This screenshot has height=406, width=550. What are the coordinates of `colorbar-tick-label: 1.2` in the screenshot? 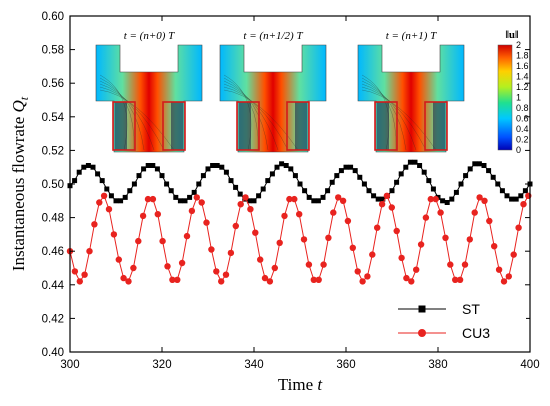 It's located at (522, 87).